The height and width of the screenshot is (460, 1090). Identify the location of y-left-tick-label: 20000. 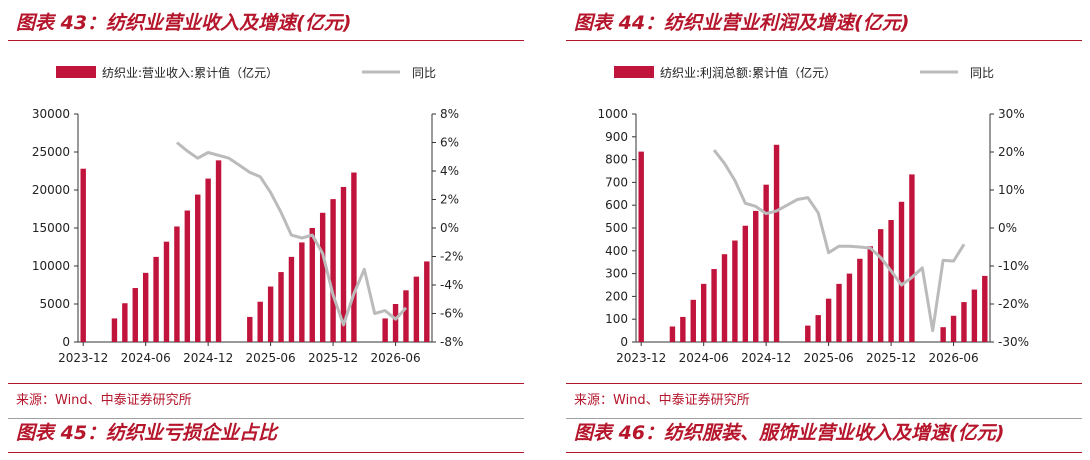
(51, 190).